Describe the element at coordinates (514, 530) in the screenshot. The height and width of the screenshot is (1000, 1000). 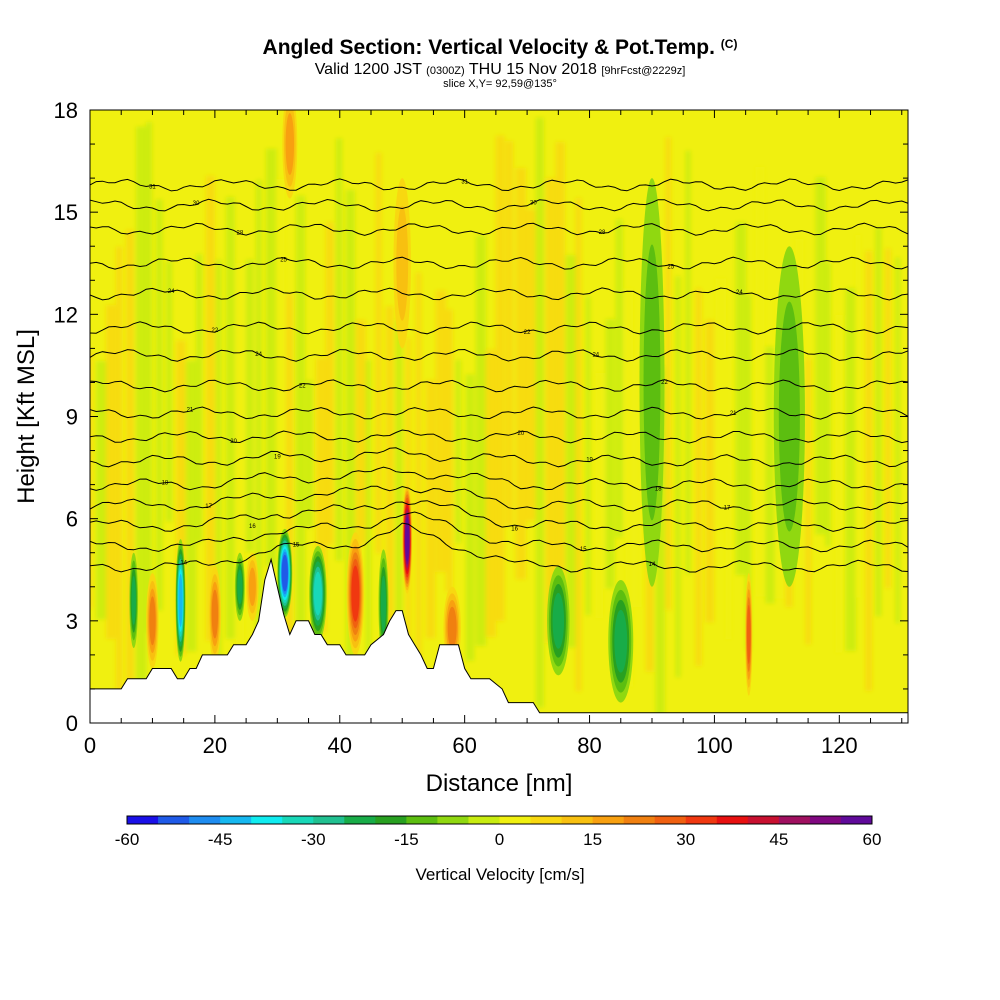
I see `isentrope-label: 16` at that location.